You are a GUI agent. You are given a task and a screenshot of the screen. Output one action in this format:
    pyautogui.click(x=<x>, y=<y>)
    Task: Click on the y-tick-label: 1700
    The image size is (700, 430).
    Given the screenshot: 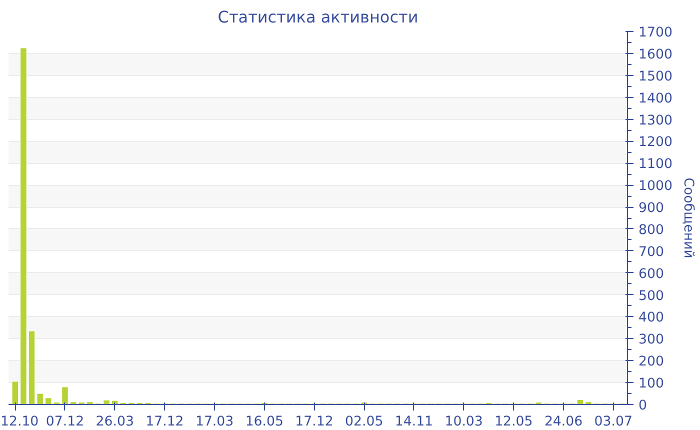 What is the action you would take?
    pyautogui.click(x=655, y=33)
    